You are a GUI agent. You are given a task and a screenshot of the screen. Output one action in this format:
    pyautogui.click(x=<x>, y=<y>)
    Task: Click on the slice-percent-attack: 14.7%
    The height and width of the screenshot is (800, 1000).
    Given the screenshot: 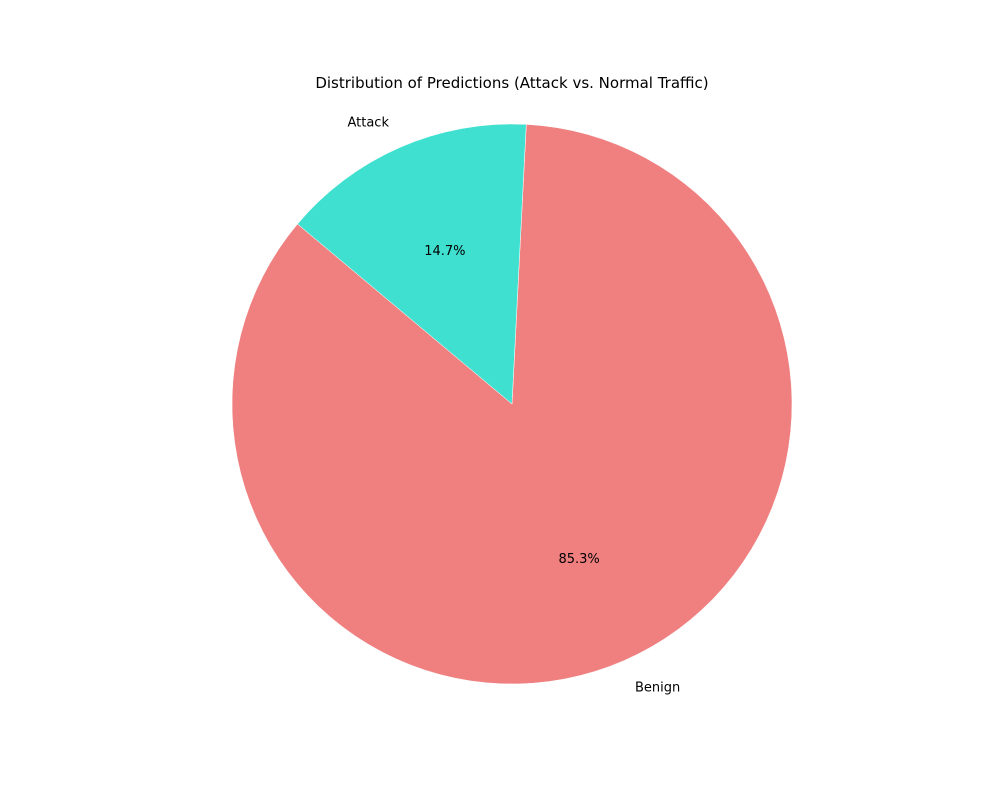 What is the action you would take?
    pyautogui.click(x=444, y=251)
    